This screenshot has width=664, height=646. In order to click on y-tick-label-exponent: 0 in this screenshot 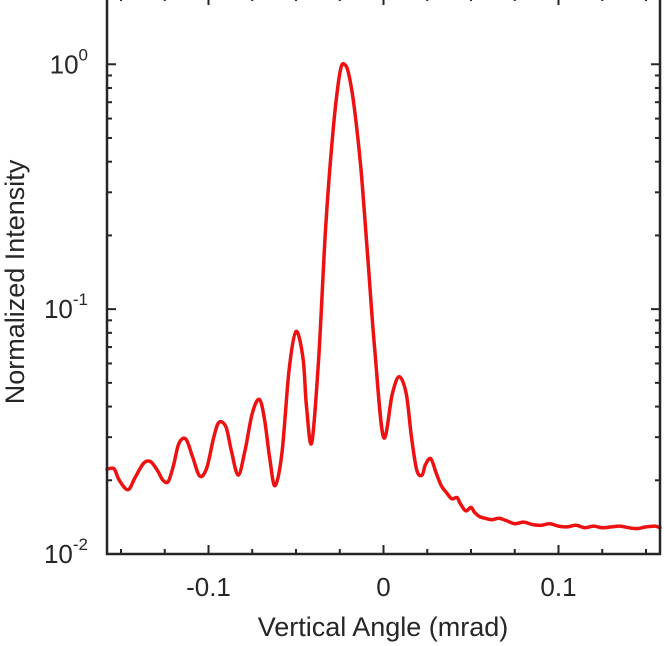, I will do `click(83, 54)`.